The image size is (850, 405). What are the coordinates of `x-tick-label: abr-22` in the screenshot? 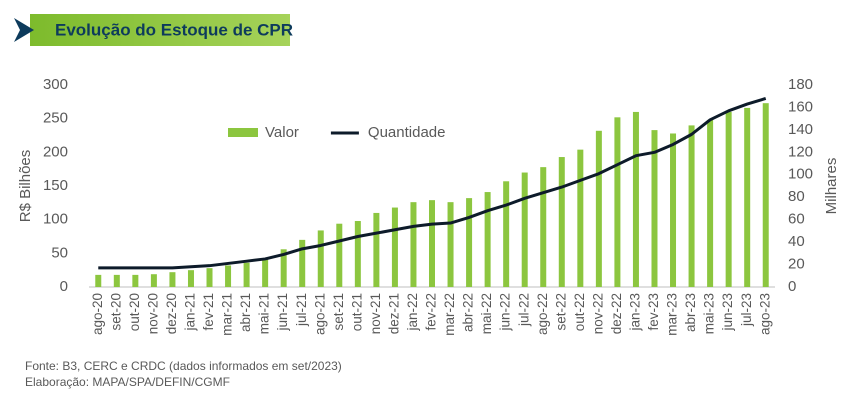 It's located at (468, 312).